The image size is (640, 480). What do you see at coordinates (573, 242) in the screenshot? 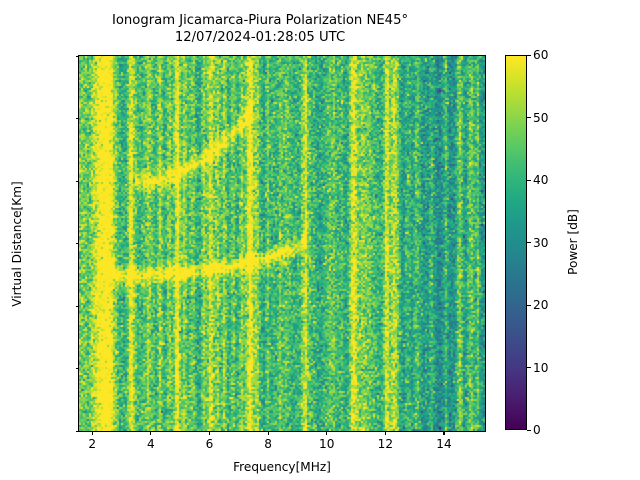
I see `colorbar-label: Power [dB]` at bounding box center [573, 242].